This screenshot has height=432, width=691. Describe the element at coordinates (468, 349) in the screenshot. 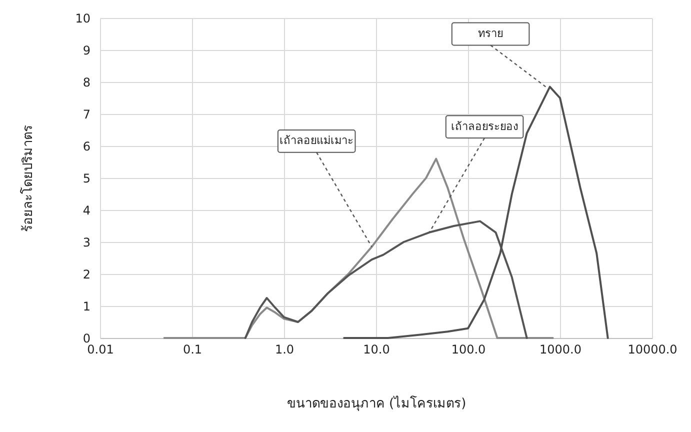

I see `x-tick-label: 100.0` at that location.